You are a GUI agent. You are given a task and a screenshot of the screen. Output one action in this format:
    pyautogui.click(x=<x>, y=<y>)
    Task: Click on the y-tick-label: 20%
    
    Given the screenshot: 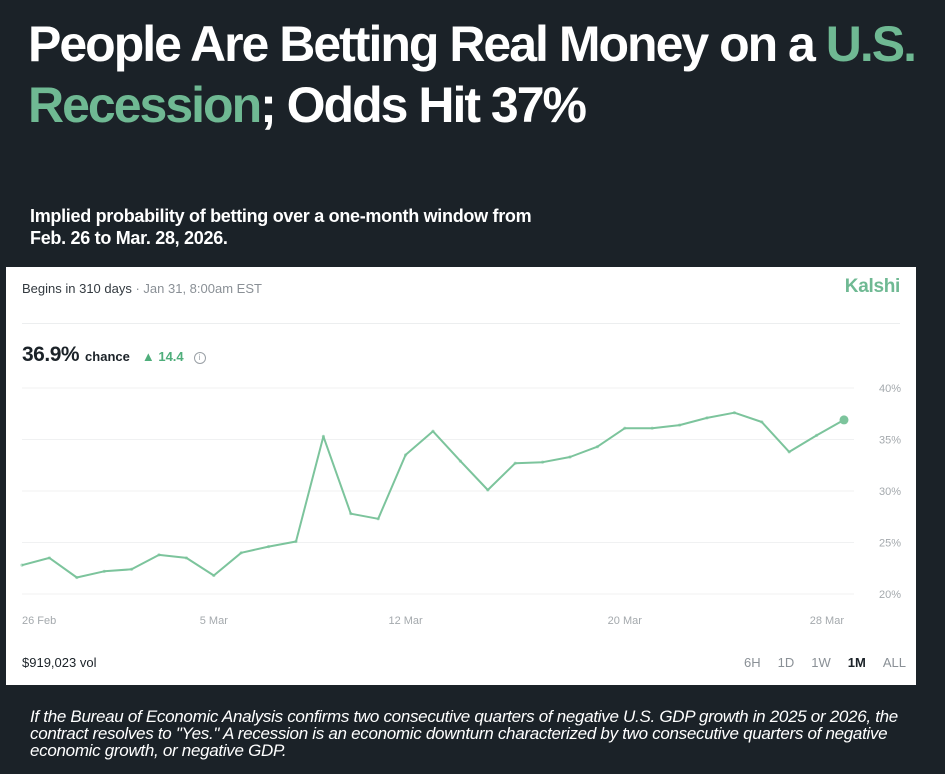 What is the action you would take?
    pyautogui.click(x=890, y=595)
    